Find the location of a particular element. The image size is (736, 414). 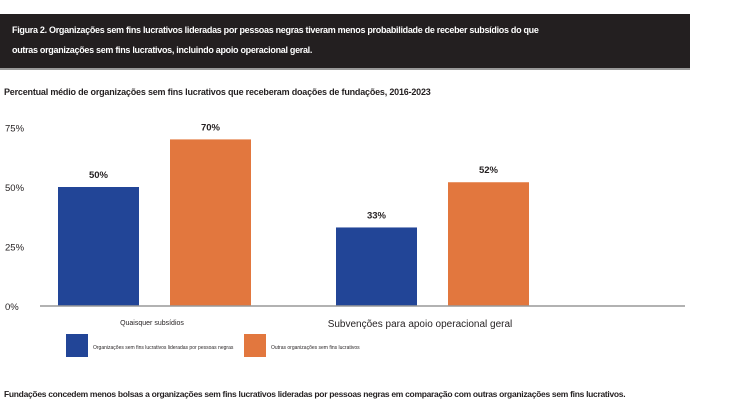

data-label: 33% is located at coordinates (377, 215).